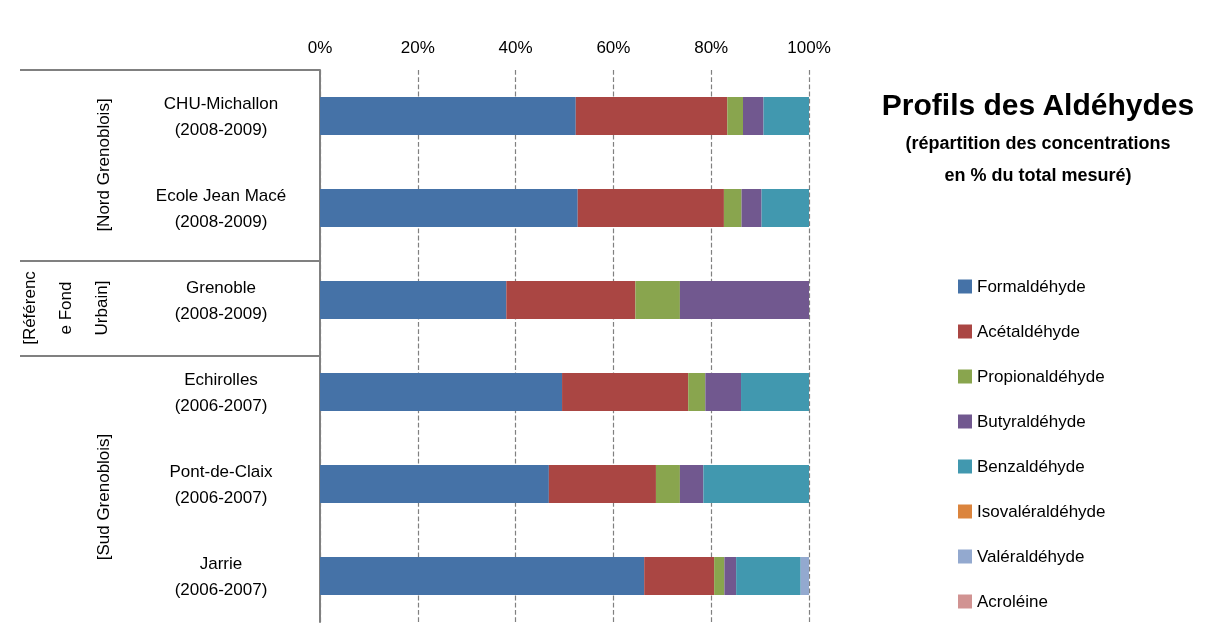 This screenshot has width=1231, height=633. I want to click on legend-label: Isovaléraldéhyde, so click(1041, 511).